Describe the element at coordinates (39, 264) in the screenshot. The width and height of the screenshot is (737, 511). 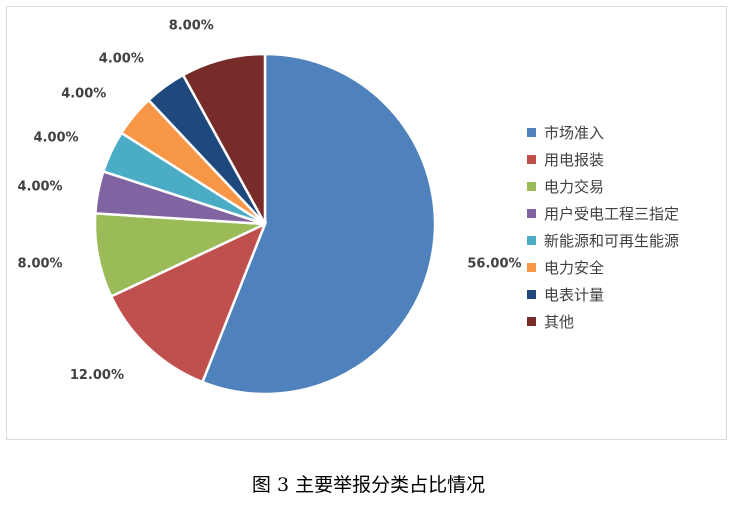
I see `data-label-2: 8.00%` at that location.